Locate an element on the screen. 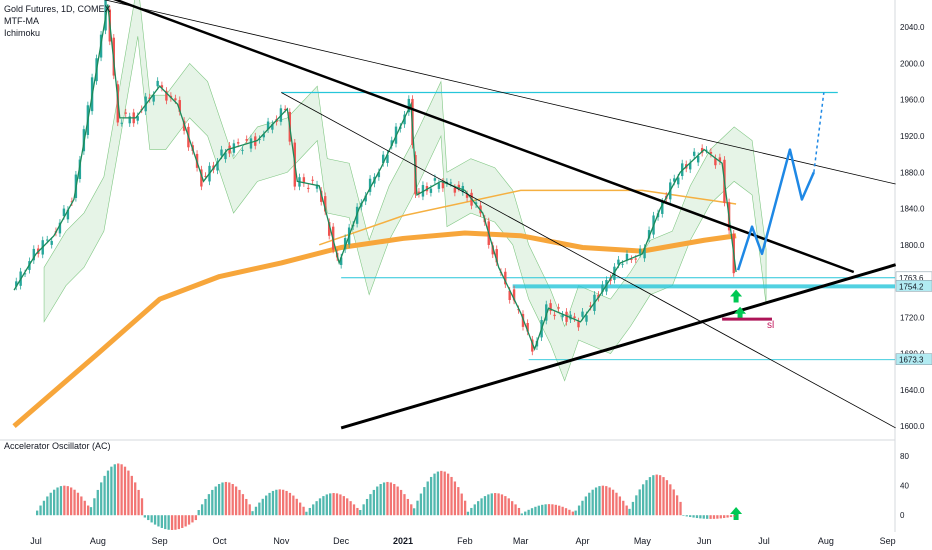 This screenshot has width=932, height=550. indicator-mtf-ma: MTF-MA is located at coordinates (21, 21).